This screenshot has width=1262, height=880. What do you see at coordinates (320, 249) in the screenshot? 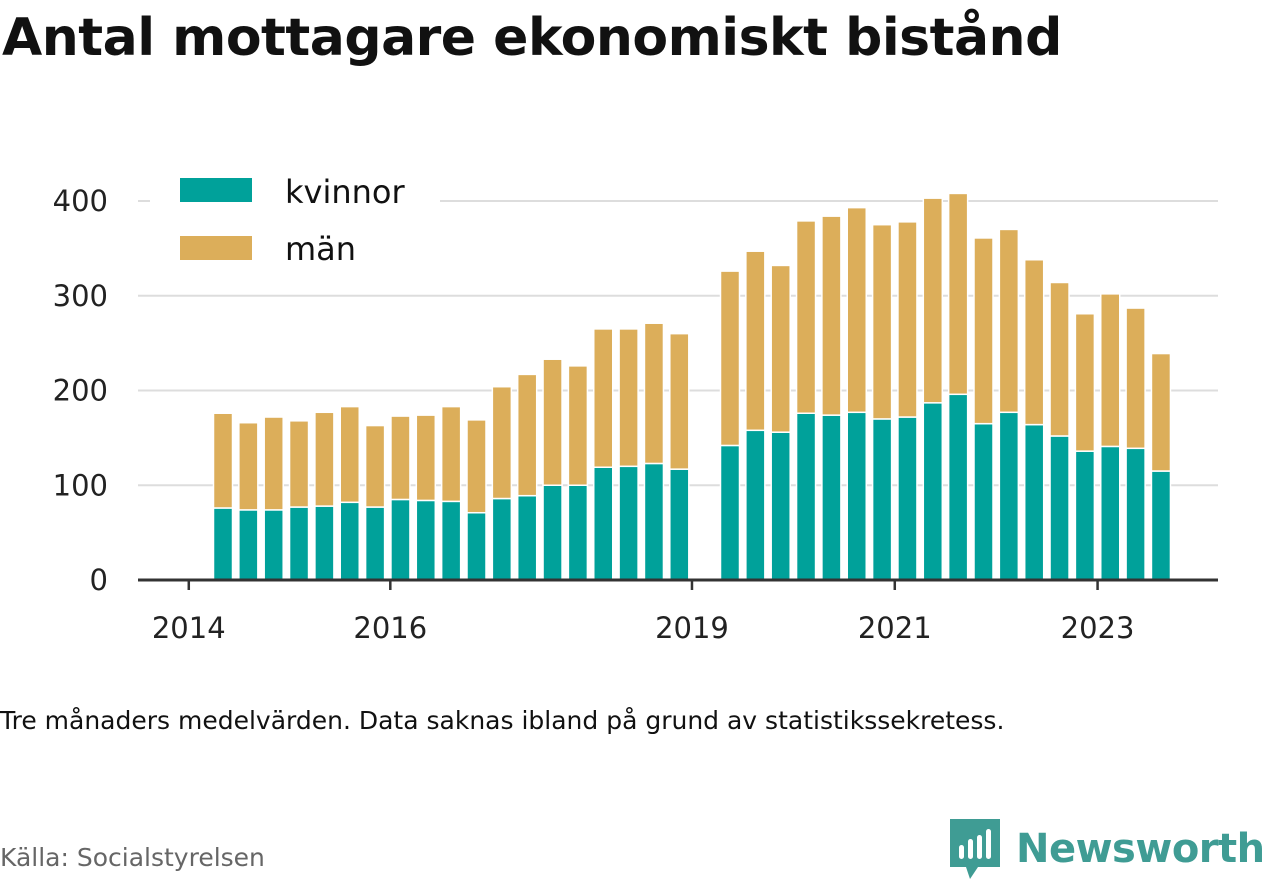
I see `legend-label-man: män` at bounding box center [320, 249].